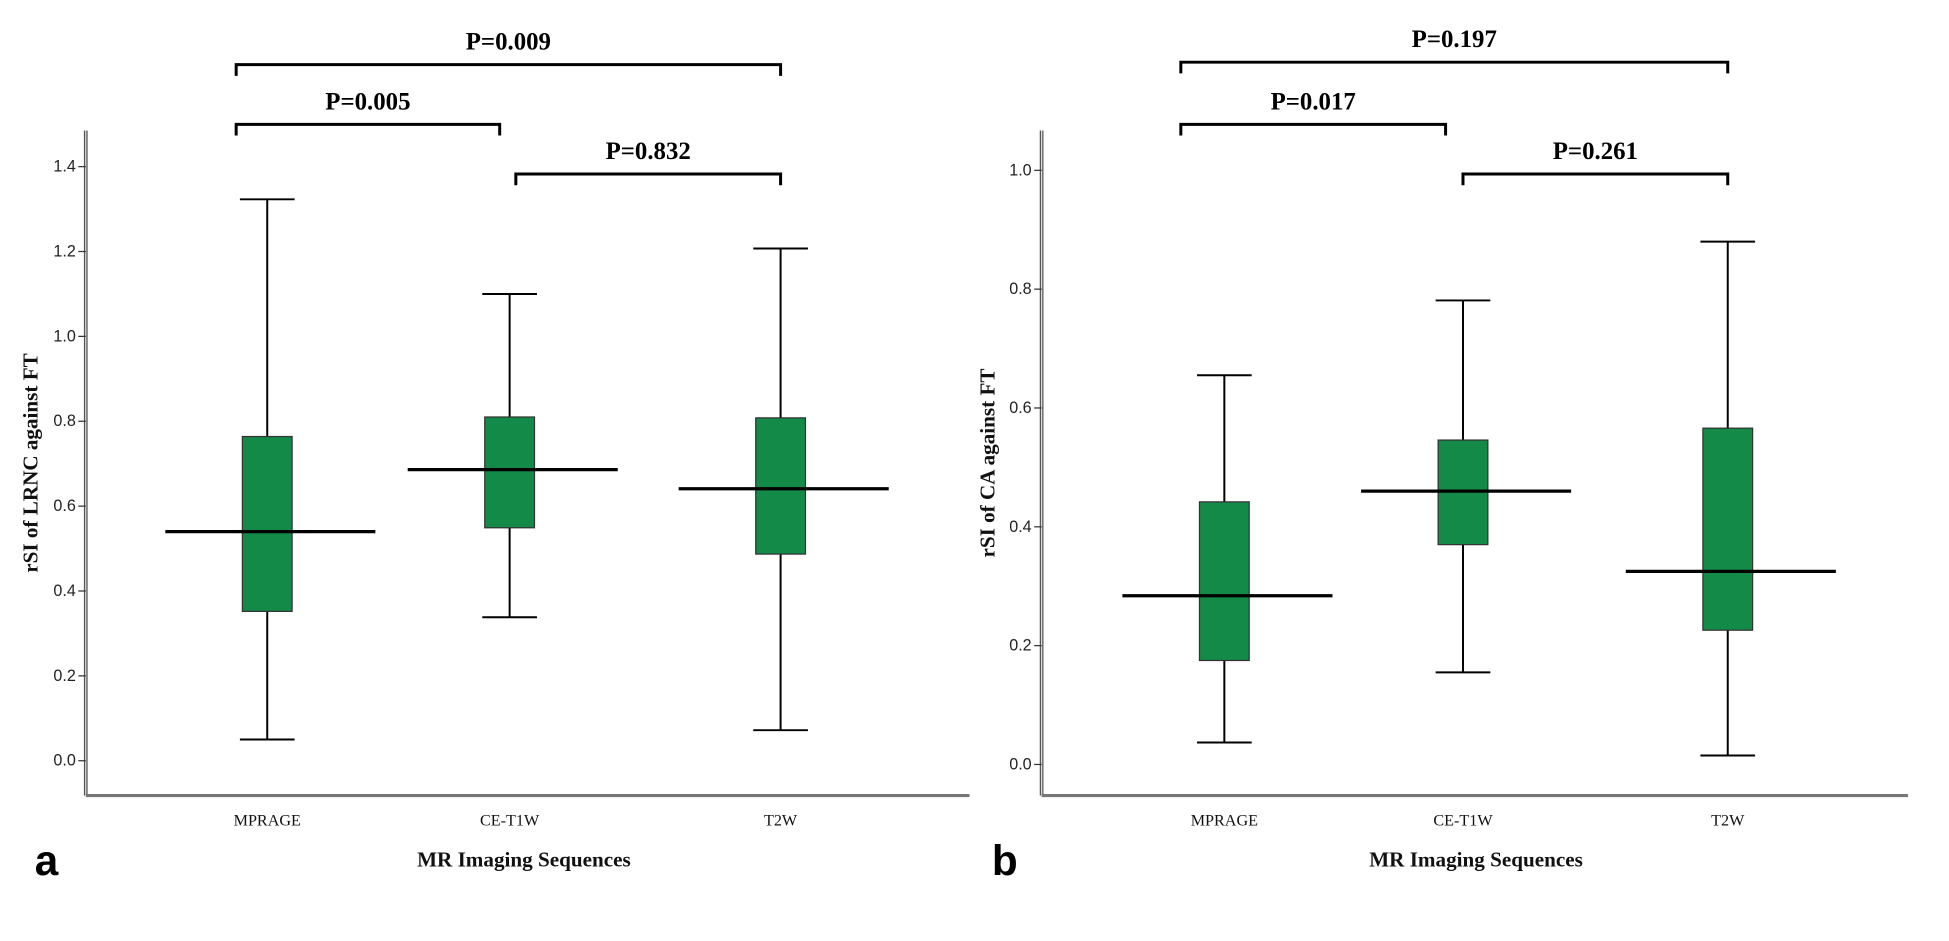 This screenshot has width=1949, height=941. I want to click on p-value-label: P=0.009, so click(508, 42).